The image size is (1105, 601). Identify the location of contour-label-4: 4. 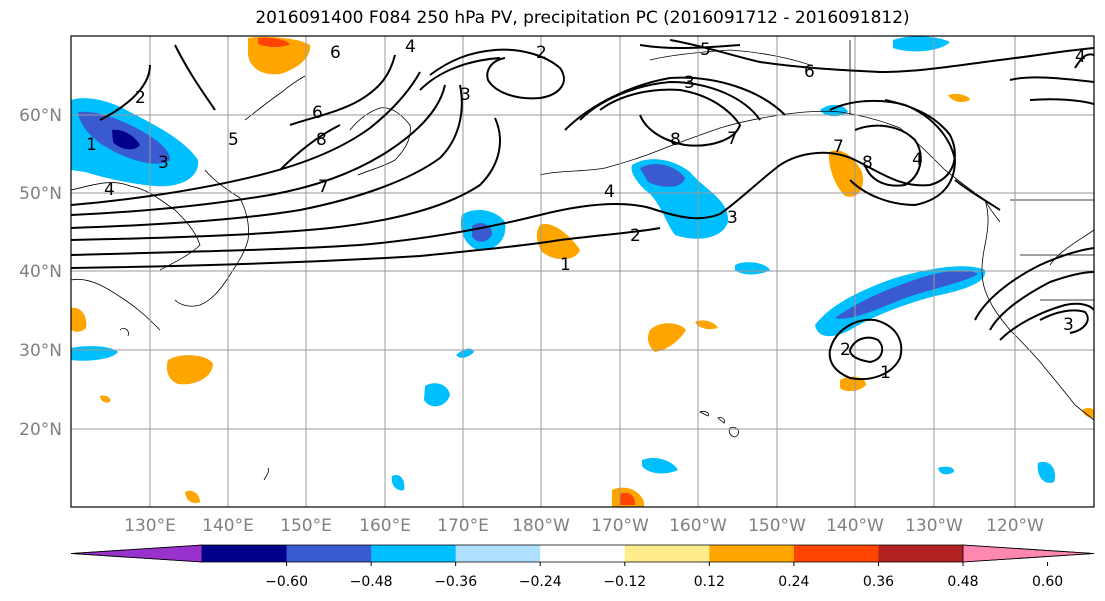
(109, 190).